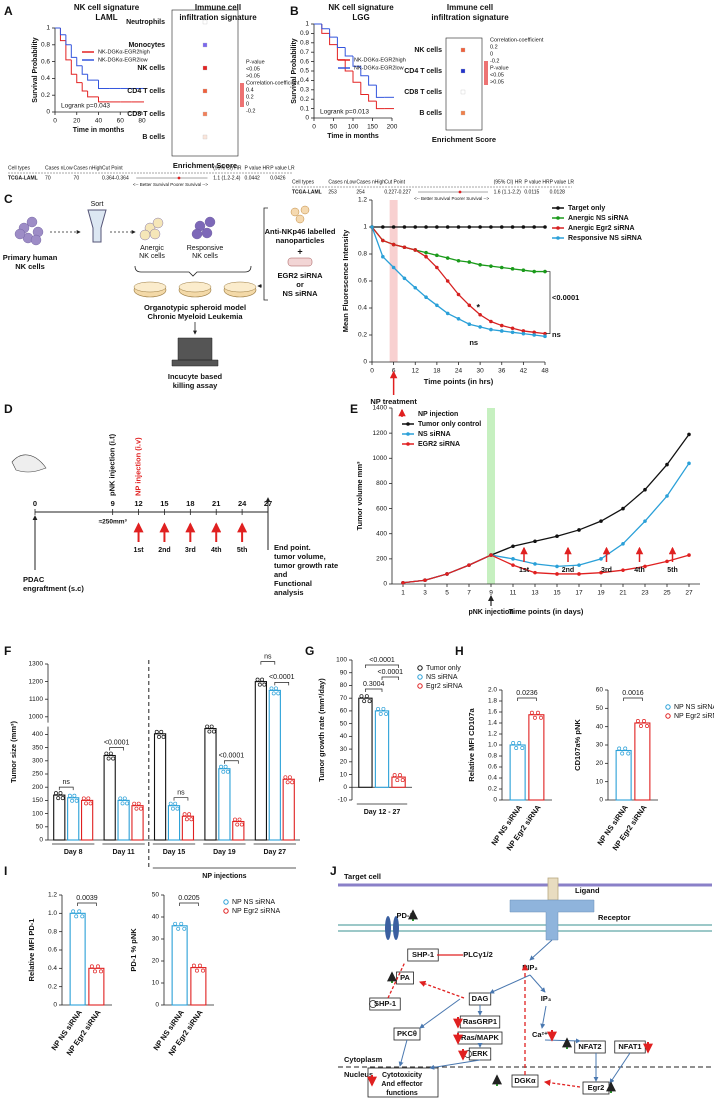  Describe the element at coordinates (36, 717) in the screenshot. I see `y-tick-label: 1000` at that location.